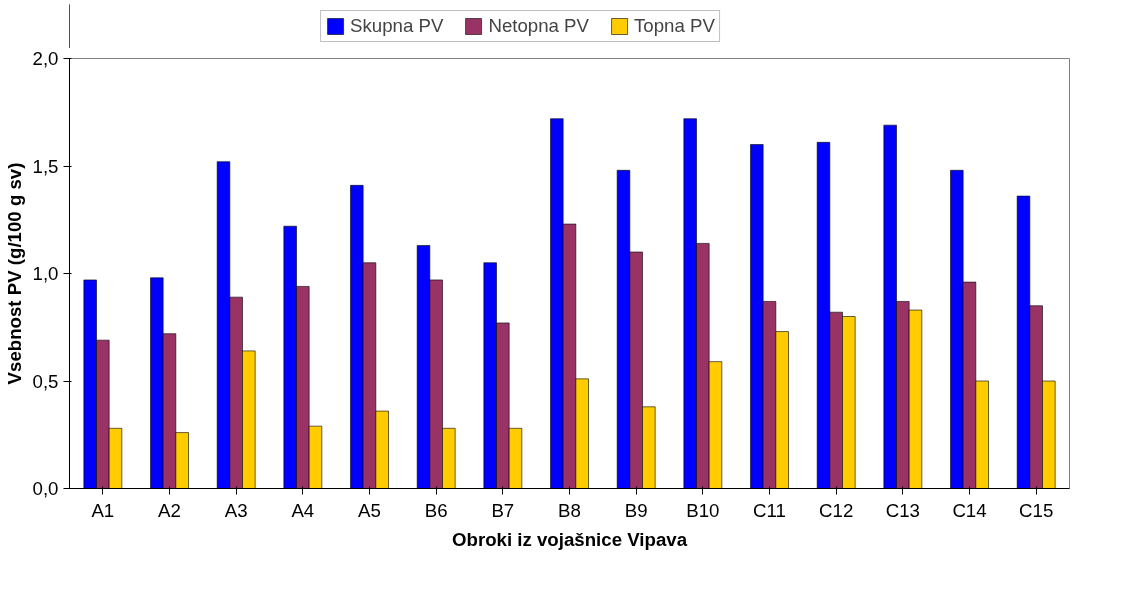 Image resolution: width=1147 pixels, height=600 pixels. I want to click on x-tick-label: B7, so click(503, 510).